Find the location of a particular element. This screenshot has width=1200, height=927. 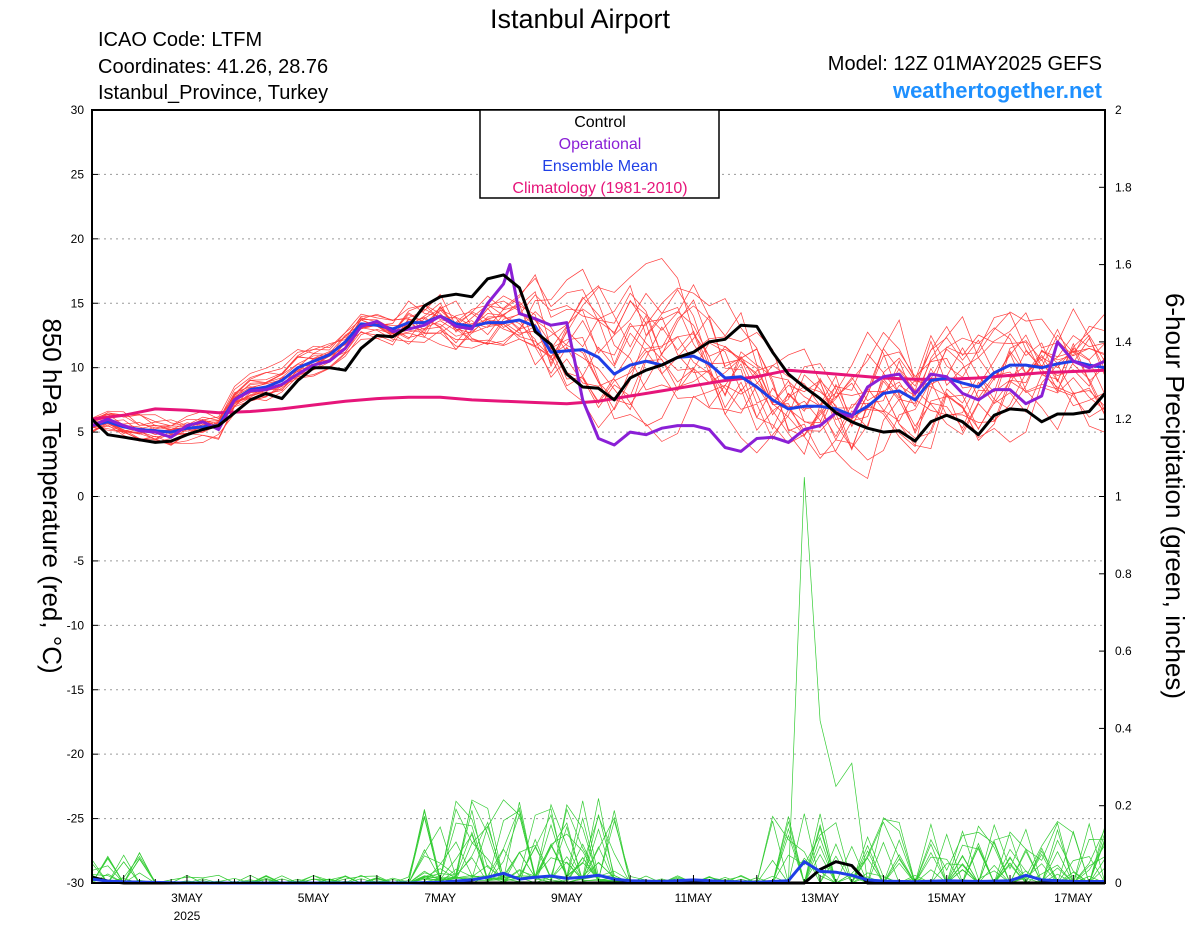

y-axis-label-right: 6-hour Precipitation (green, inches) is located at coordinates (1175, 496).